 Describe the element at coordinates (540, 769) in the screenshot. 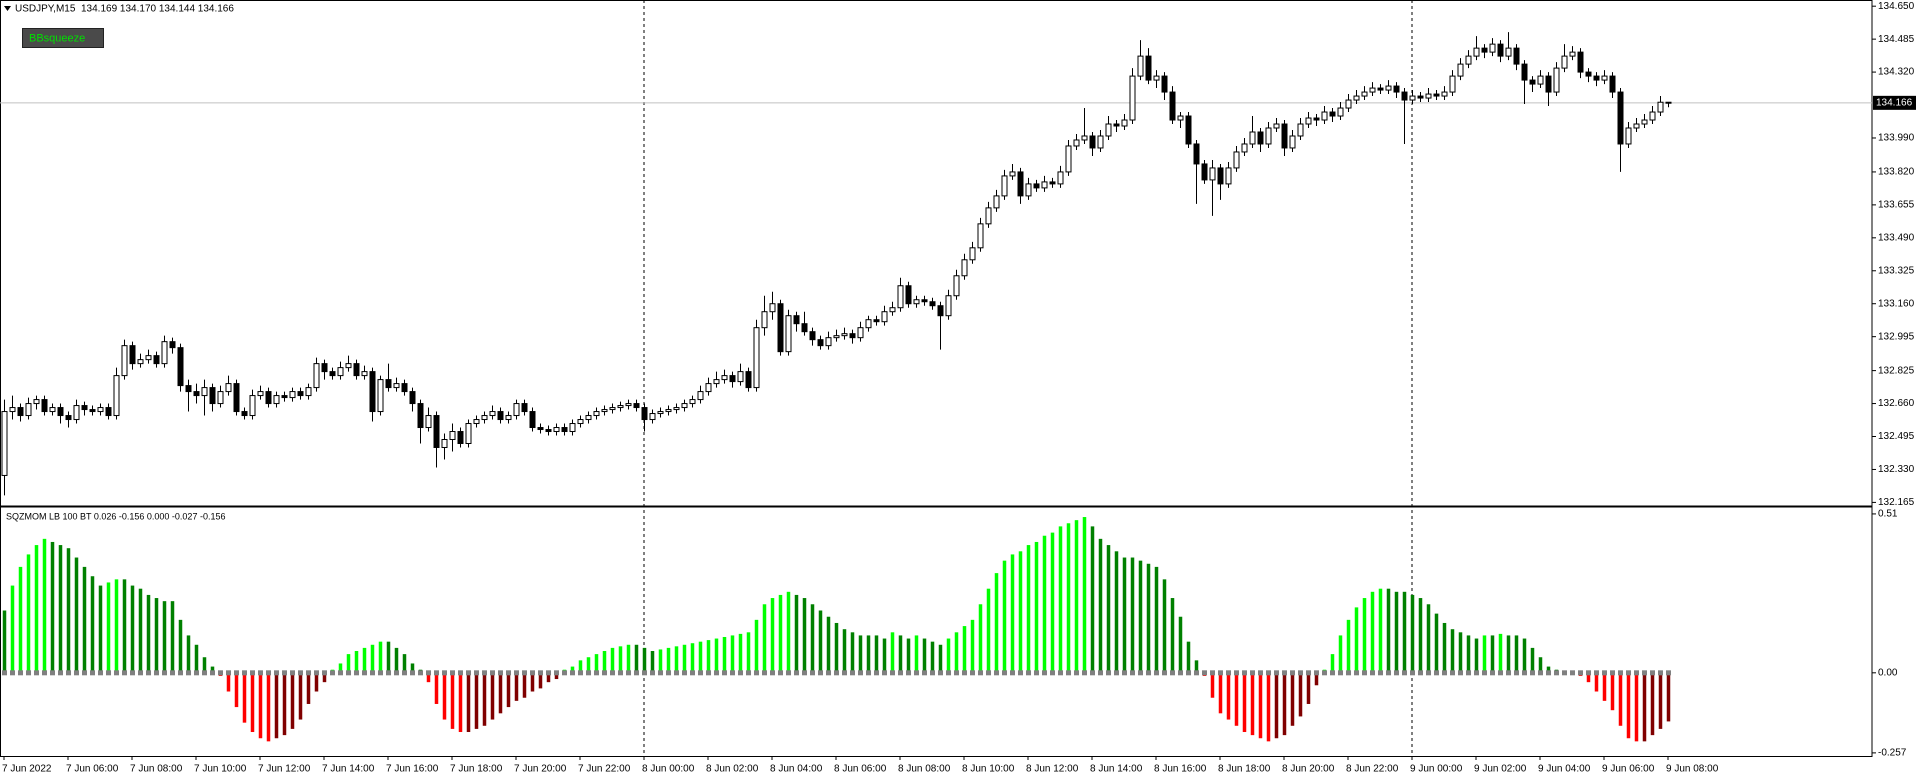

I see `x-tick-label: 7 Jun 20:00` at that location.